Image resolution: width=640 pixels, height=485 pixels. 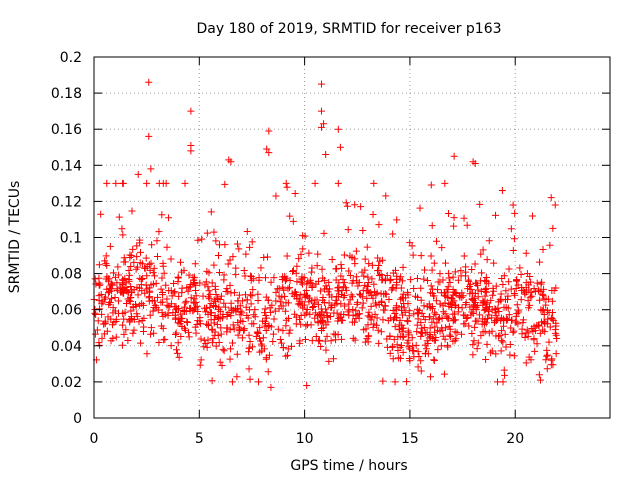 I want to click on x-tick-label: 15, so click(x=410, y=439).